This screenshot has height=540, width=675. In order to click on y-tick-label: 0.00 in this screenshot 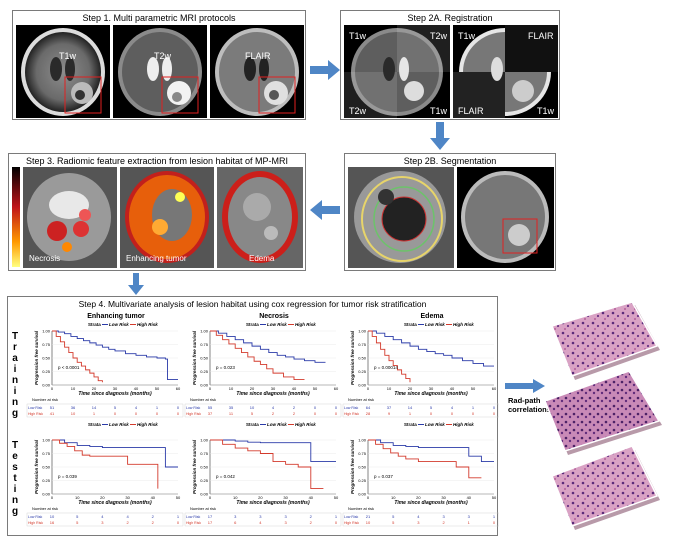, I will do `click(204, 494)`.